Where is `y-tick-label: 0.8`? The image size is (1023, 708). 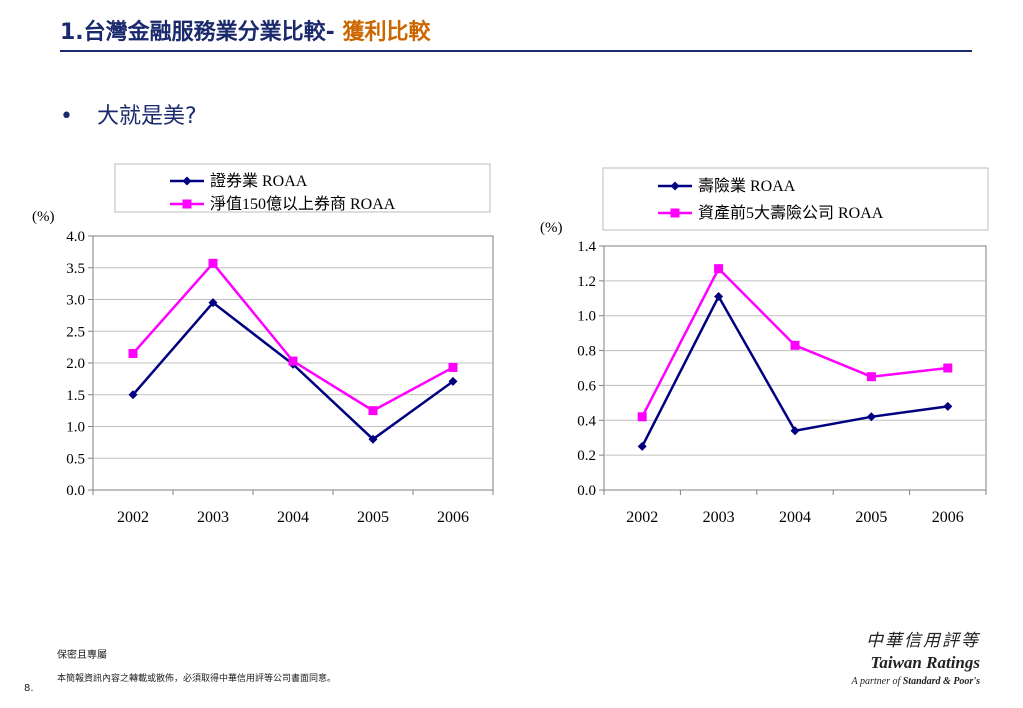 y-tick-label: 0.8 is located at coordinates (586, 352).